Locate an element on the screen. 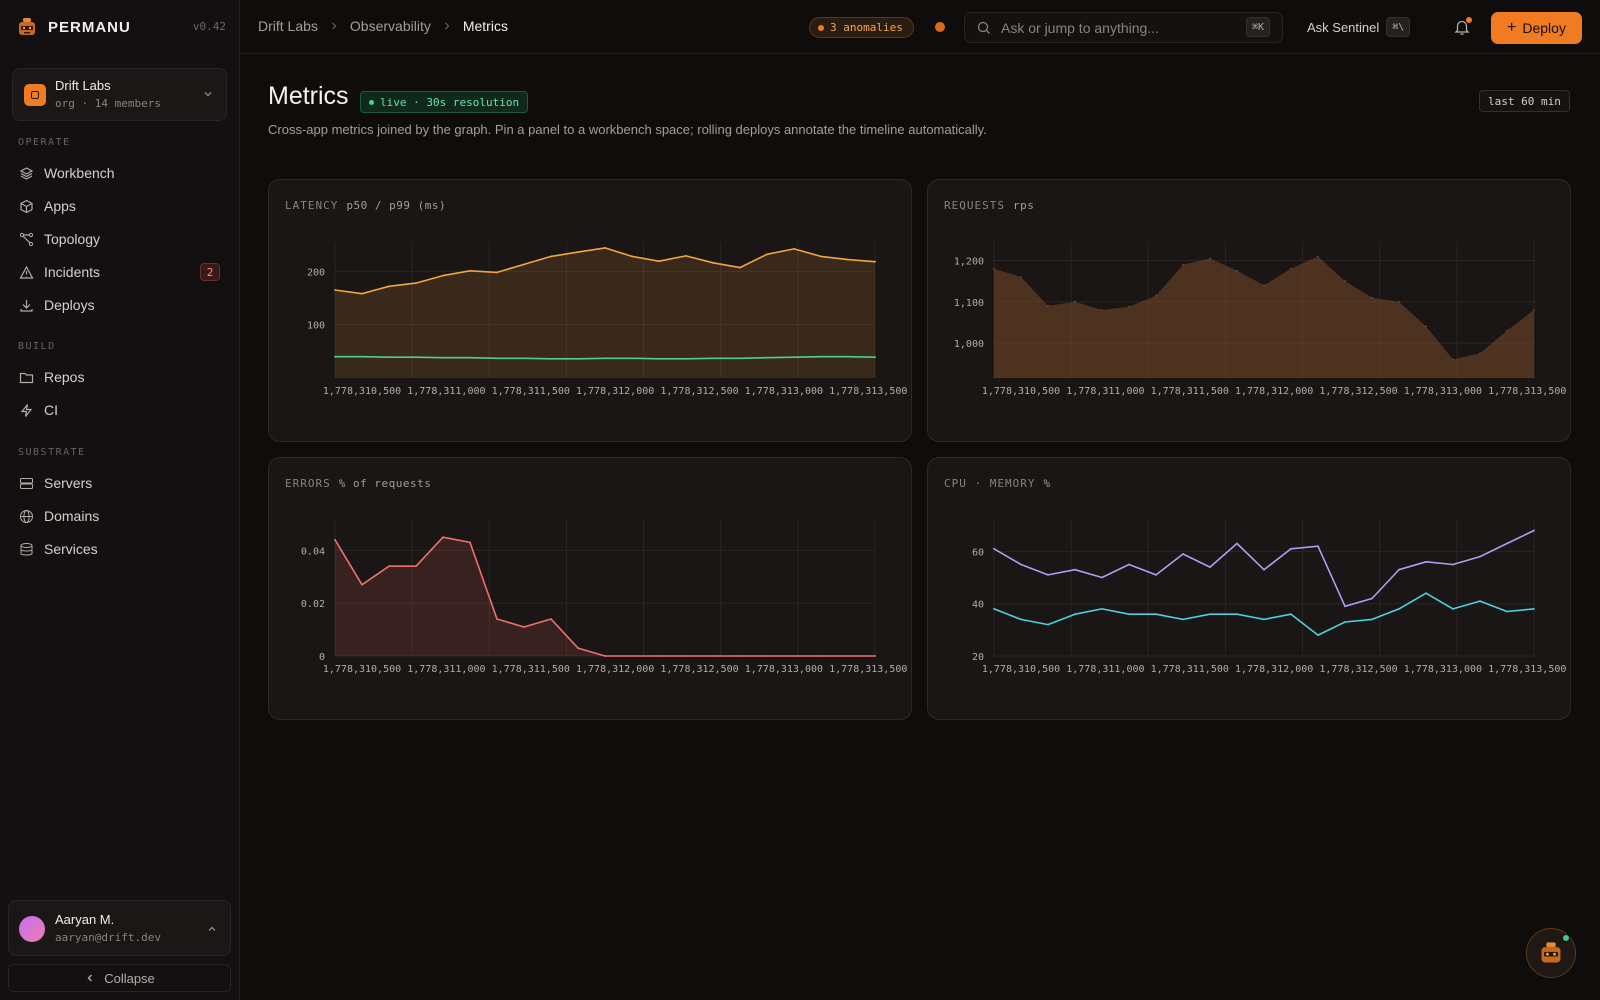 This screenshot has height=1000, width=1600. panel-title-unit: p50 / p99 (ms) is located at coordinates (396, 205).